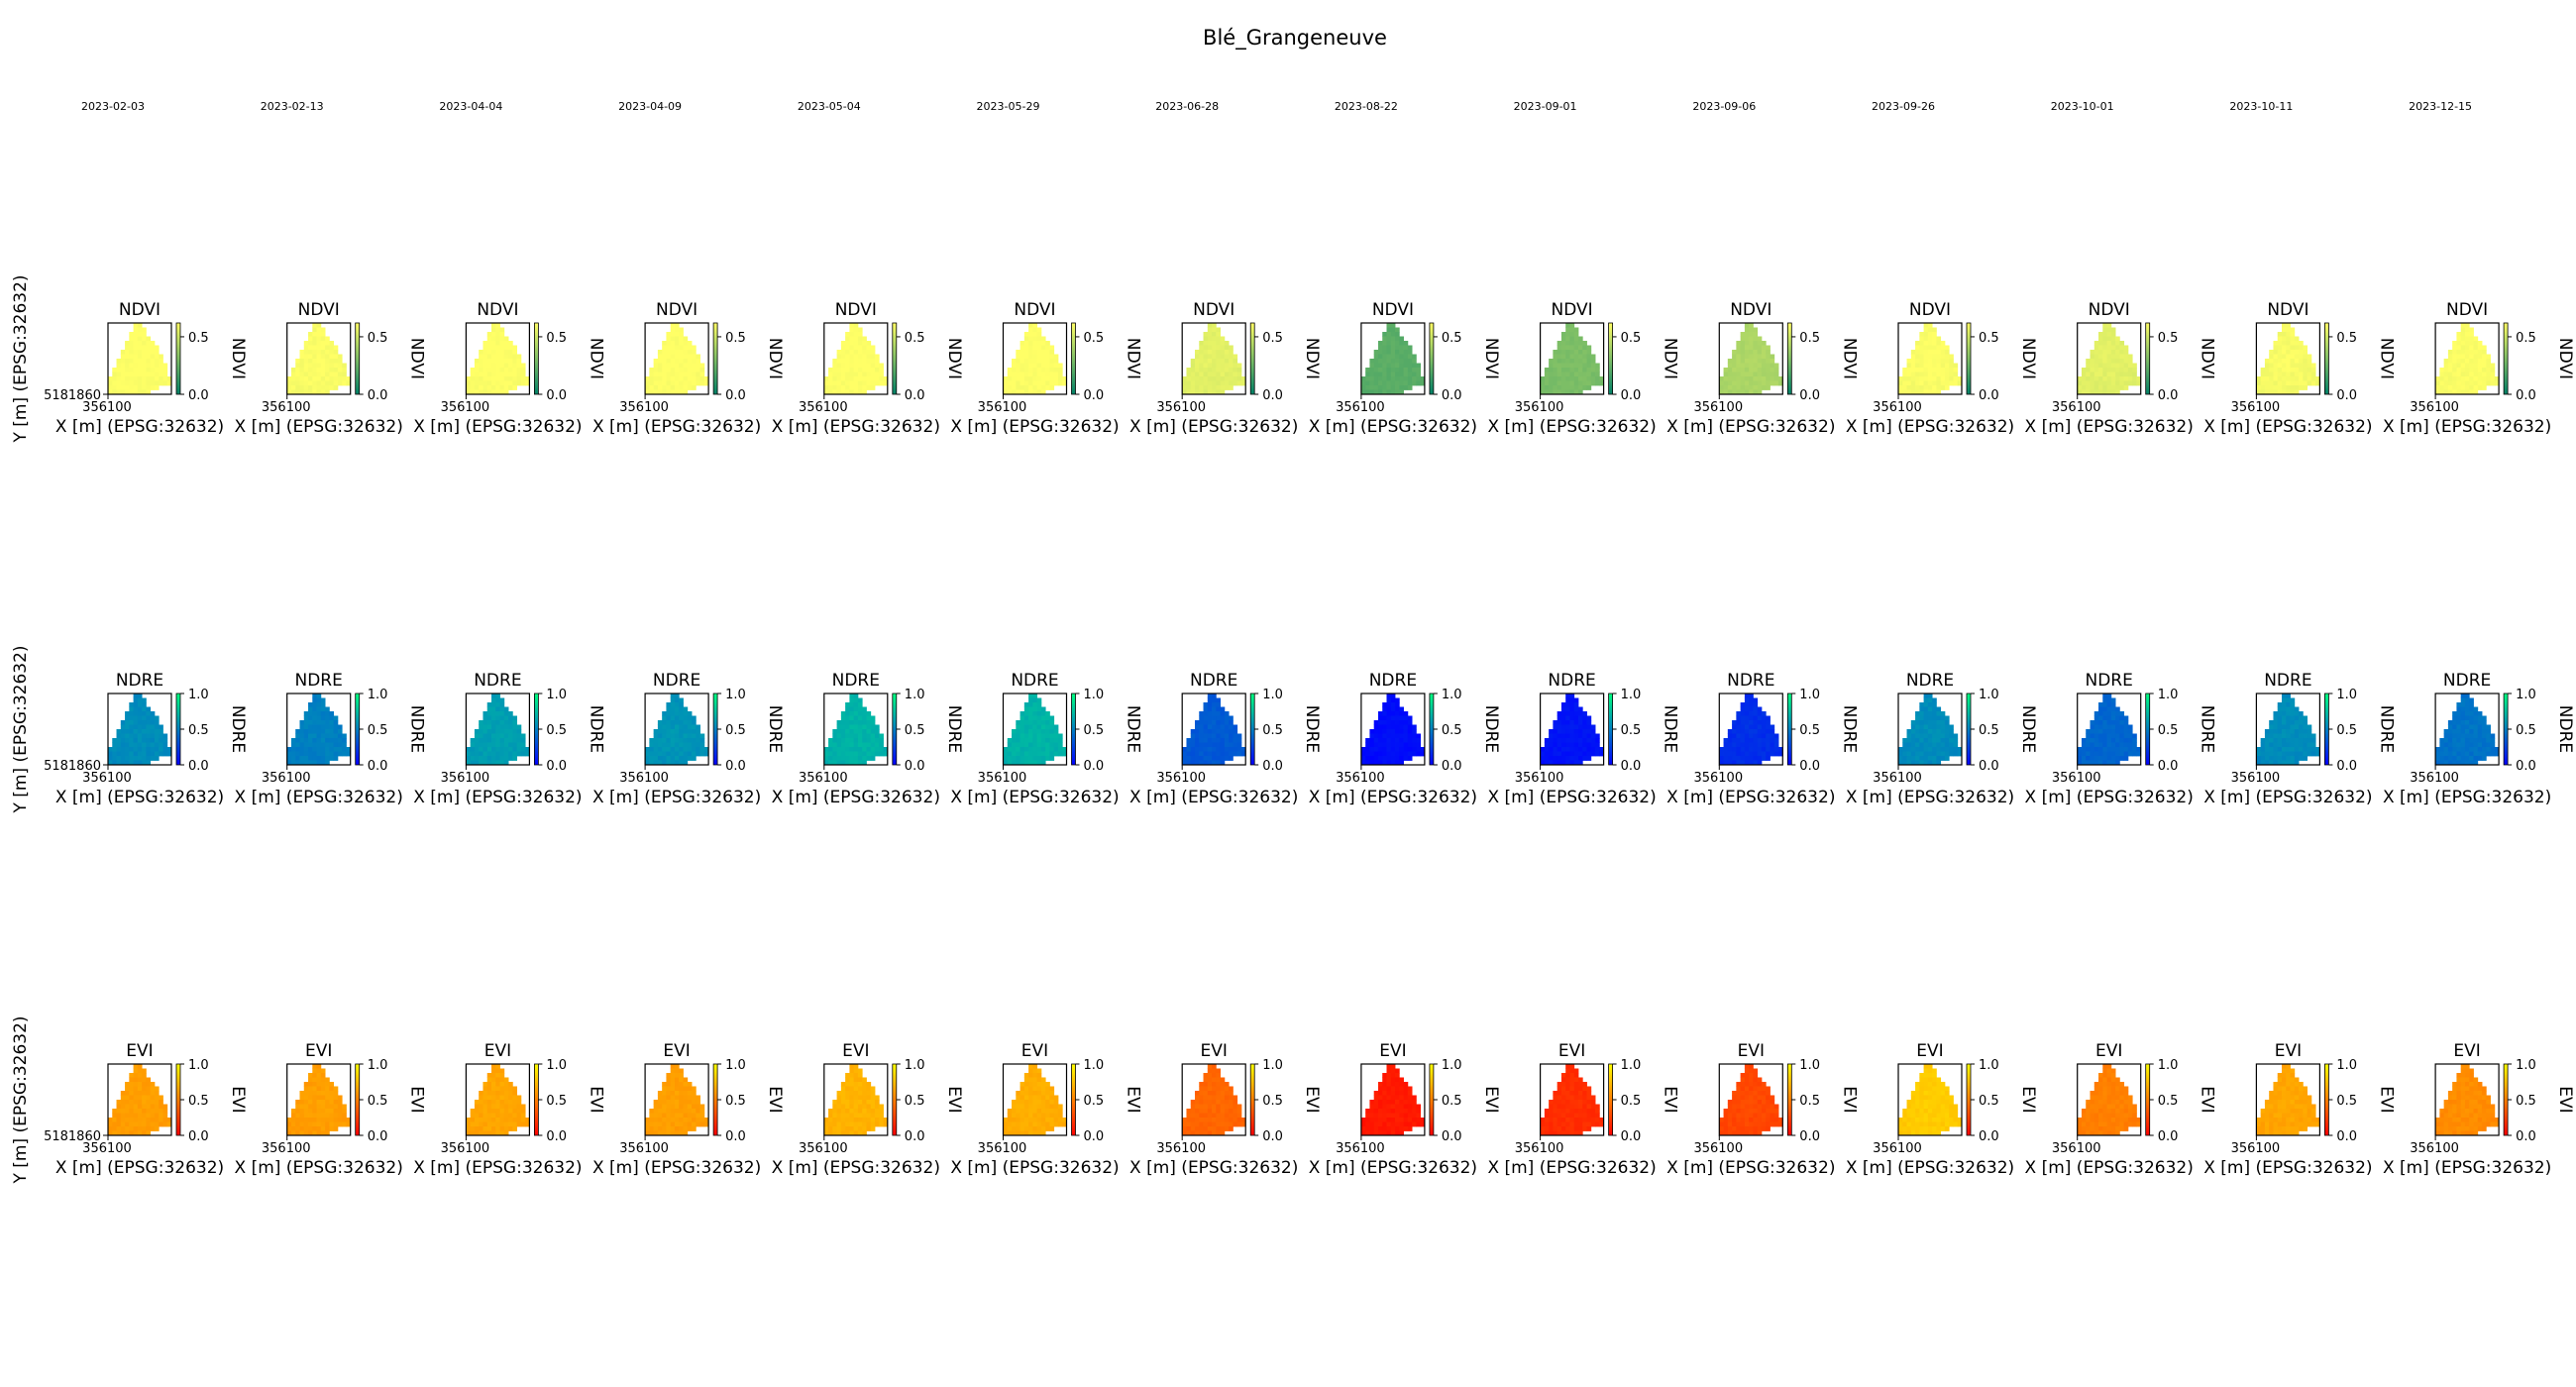 This screenshot has height=1387, width=2576. I want to click on x-tick-label: 356100, so click(2434, 407).